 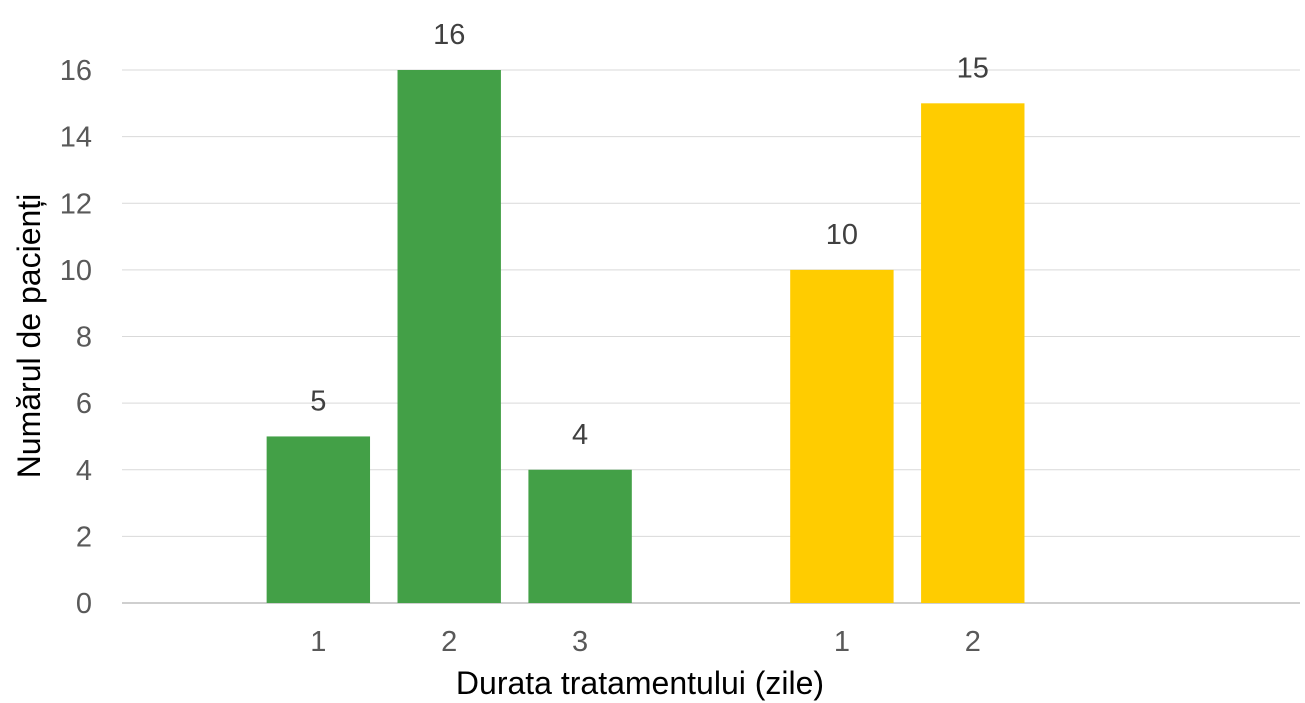 I want to click on x-tick-label: 3, so click(x=580, y=642).